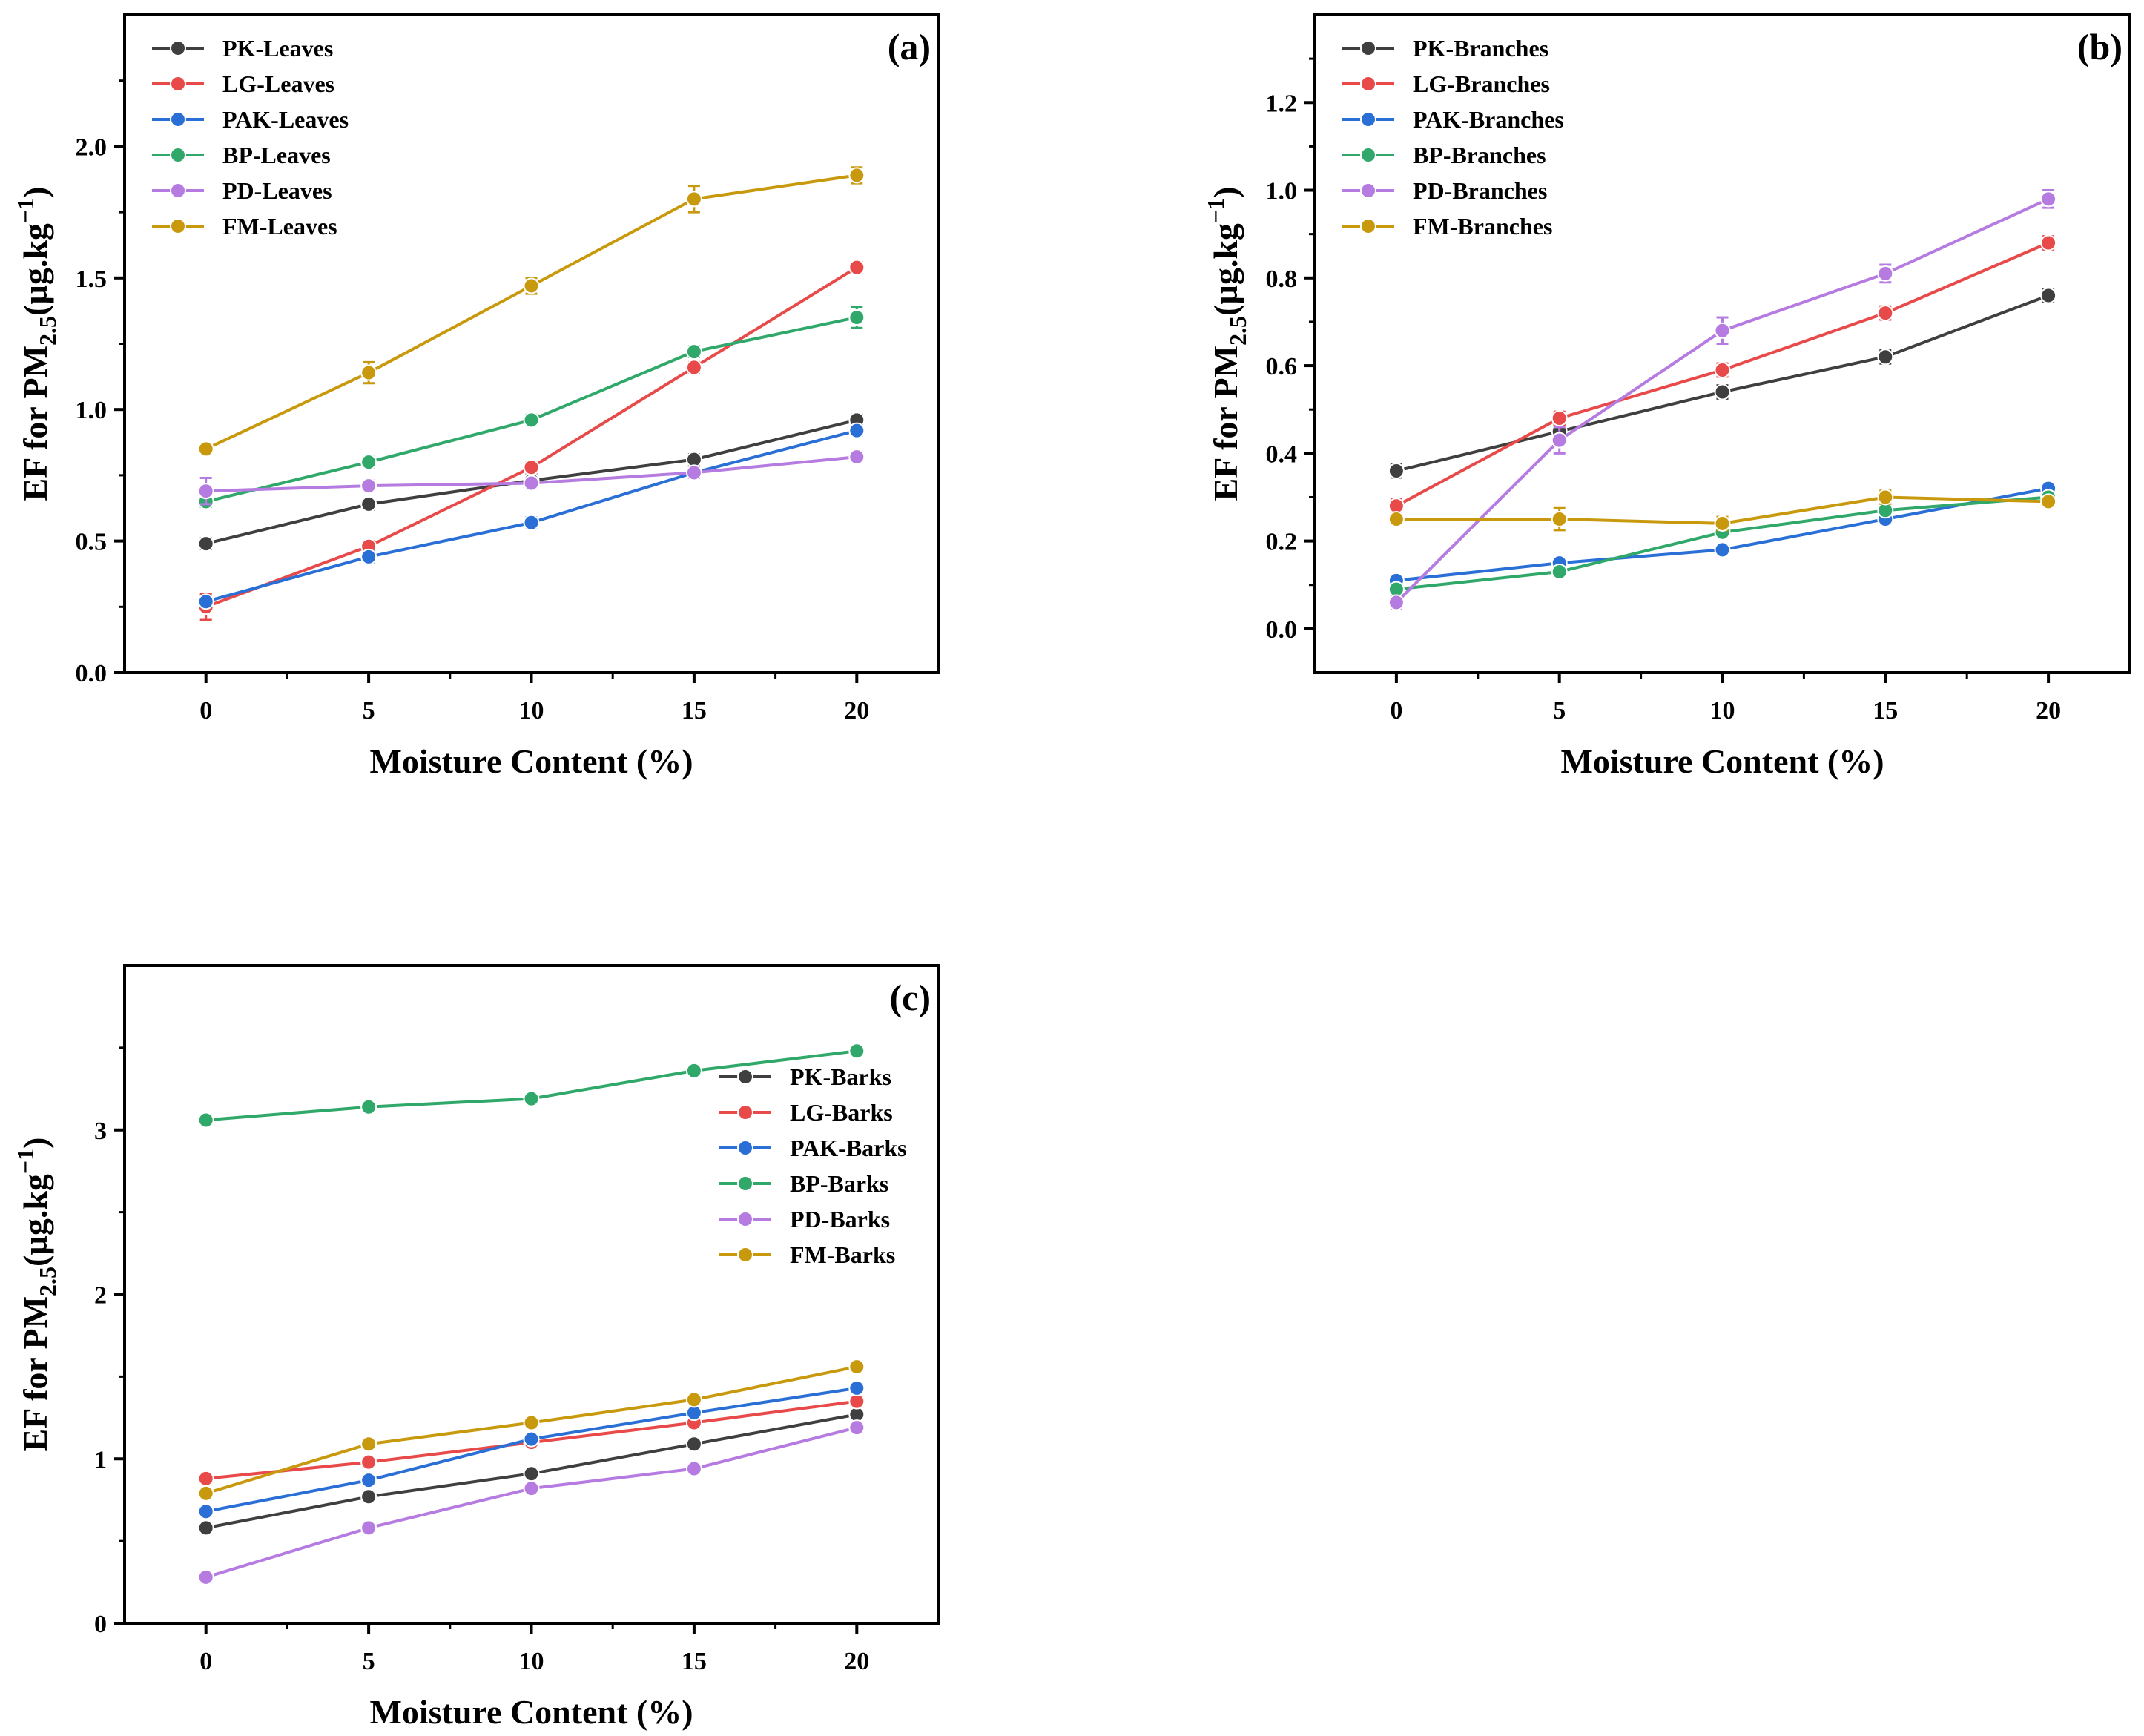  Describe the element at coordinates (1282, 454) in the screenshot. I see `y-tick-label: 0.4` at that location.